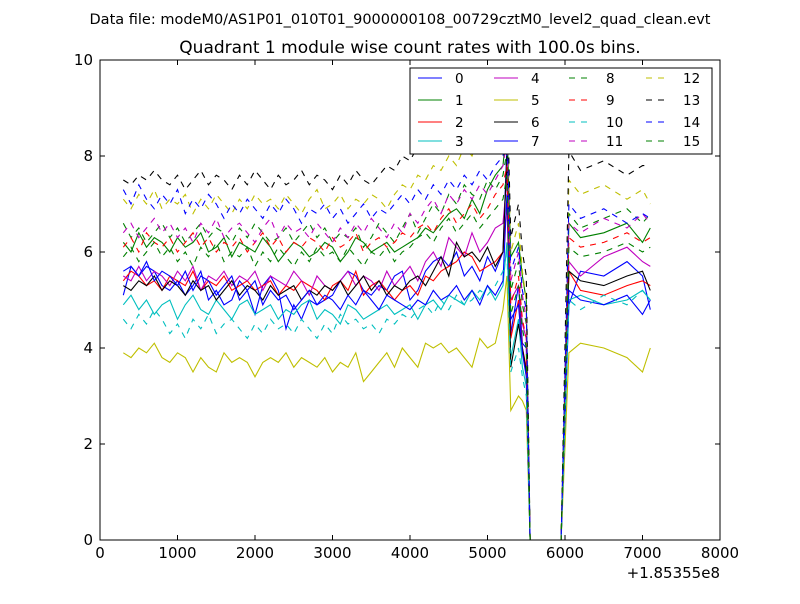 This screenshot has height=604, width=800. What do you see at coordinates (691, 123) in the screenshot?
I see `legend-label-14: 14` at bounding box center [691, 123].